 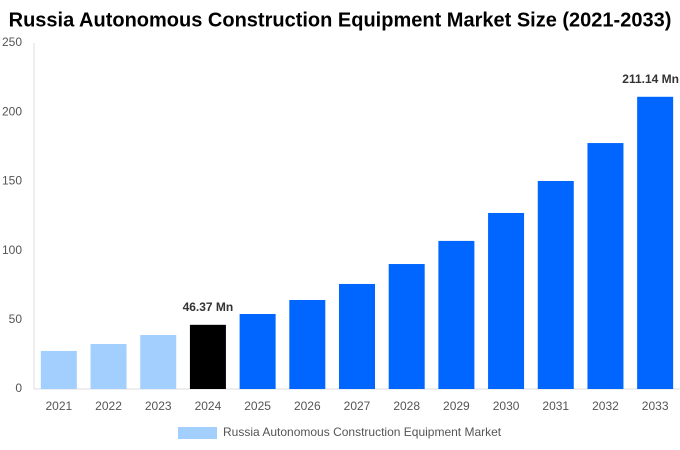 I want to click on x-tick-label: 2031, so click(x=555, y=406).